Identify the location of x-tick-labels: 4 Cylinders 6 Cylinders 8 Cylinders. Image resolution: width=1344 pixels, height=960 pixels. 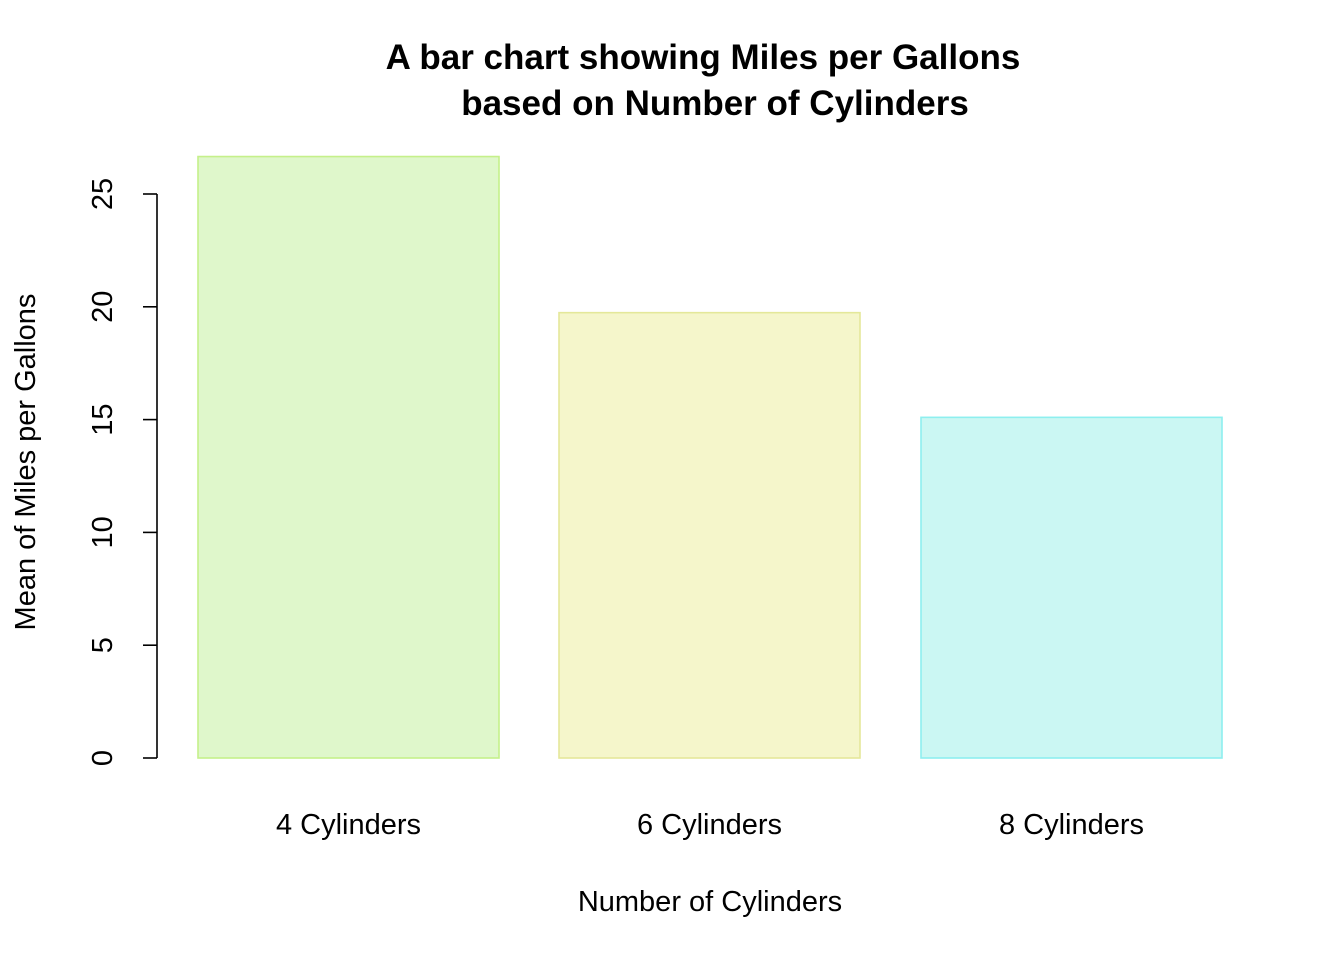
(710, 825).